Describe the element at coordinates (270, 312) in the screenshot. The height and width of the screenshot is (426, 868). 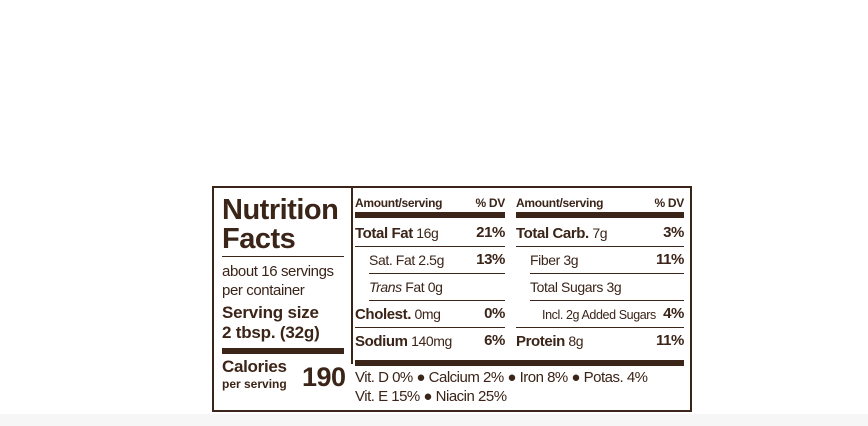
I see `serving-size-label: Serving size` at that location.